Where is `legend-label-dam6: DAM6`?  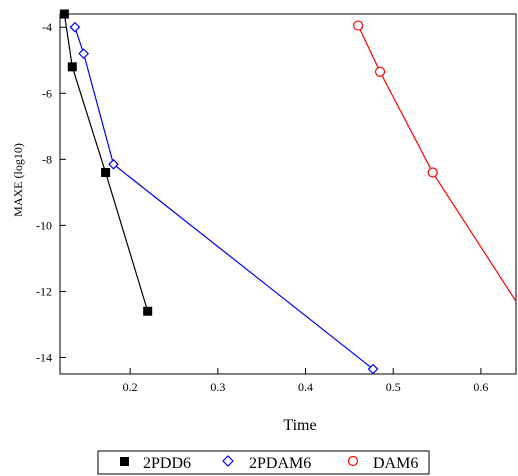
legend-label-dam6: DAM6 is located at coordinates (395, 463).